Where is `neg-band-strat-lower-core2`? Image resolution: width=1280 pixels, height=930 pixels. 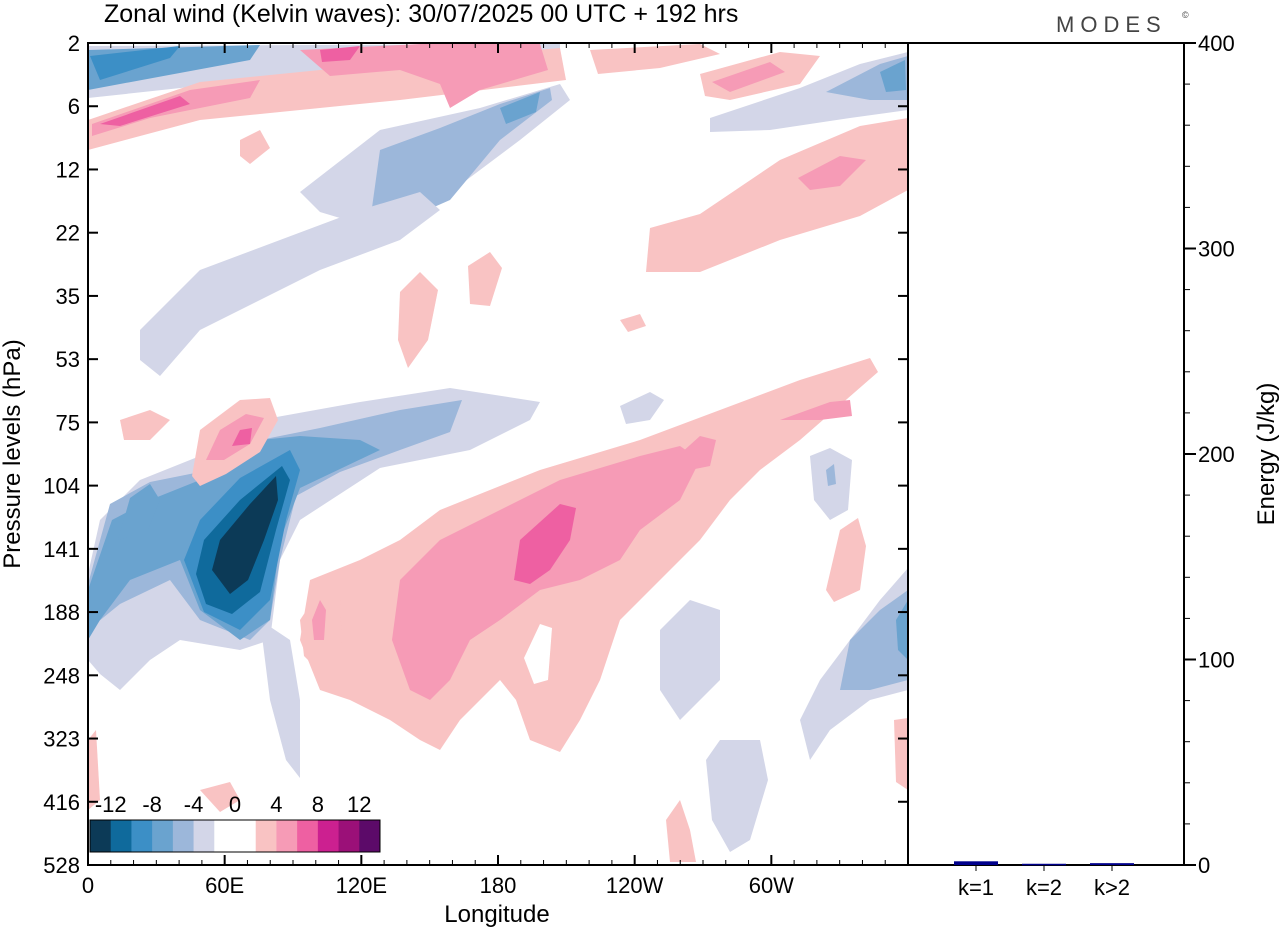 neg-band-strat-lower-core2 is located at coordinates (520, 108).